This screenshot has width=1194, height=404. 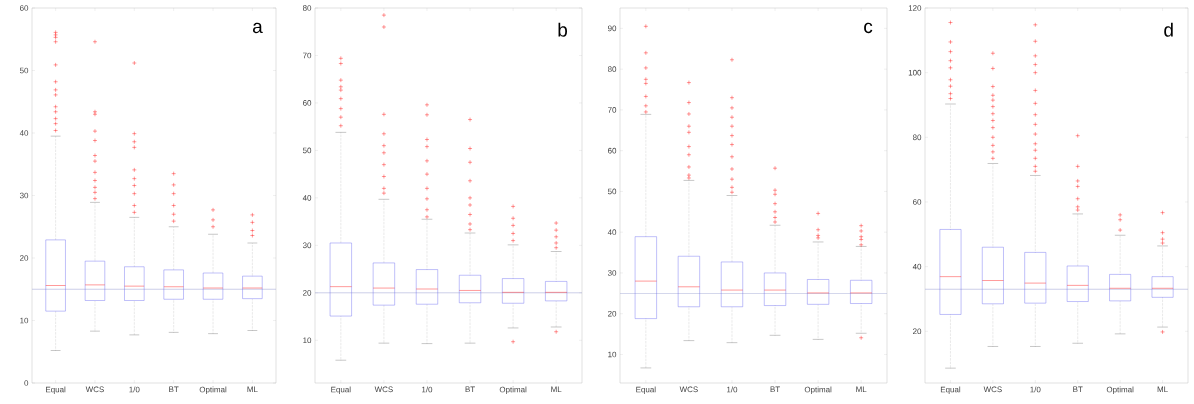 What do you see at coordinates (1168, 29) in the screenshot?
I see `text: d` at bounding box center [1168, 29].